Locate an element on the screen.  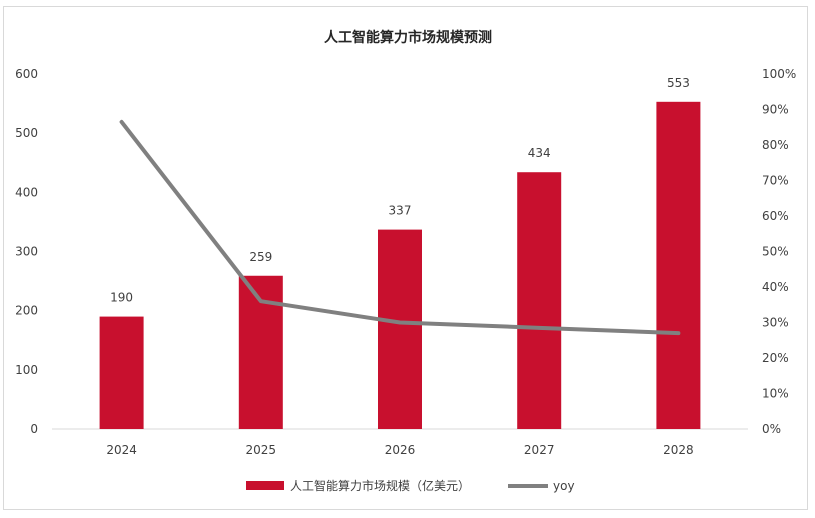
bar-data-label: 434 is located at coordinates (539, 153).